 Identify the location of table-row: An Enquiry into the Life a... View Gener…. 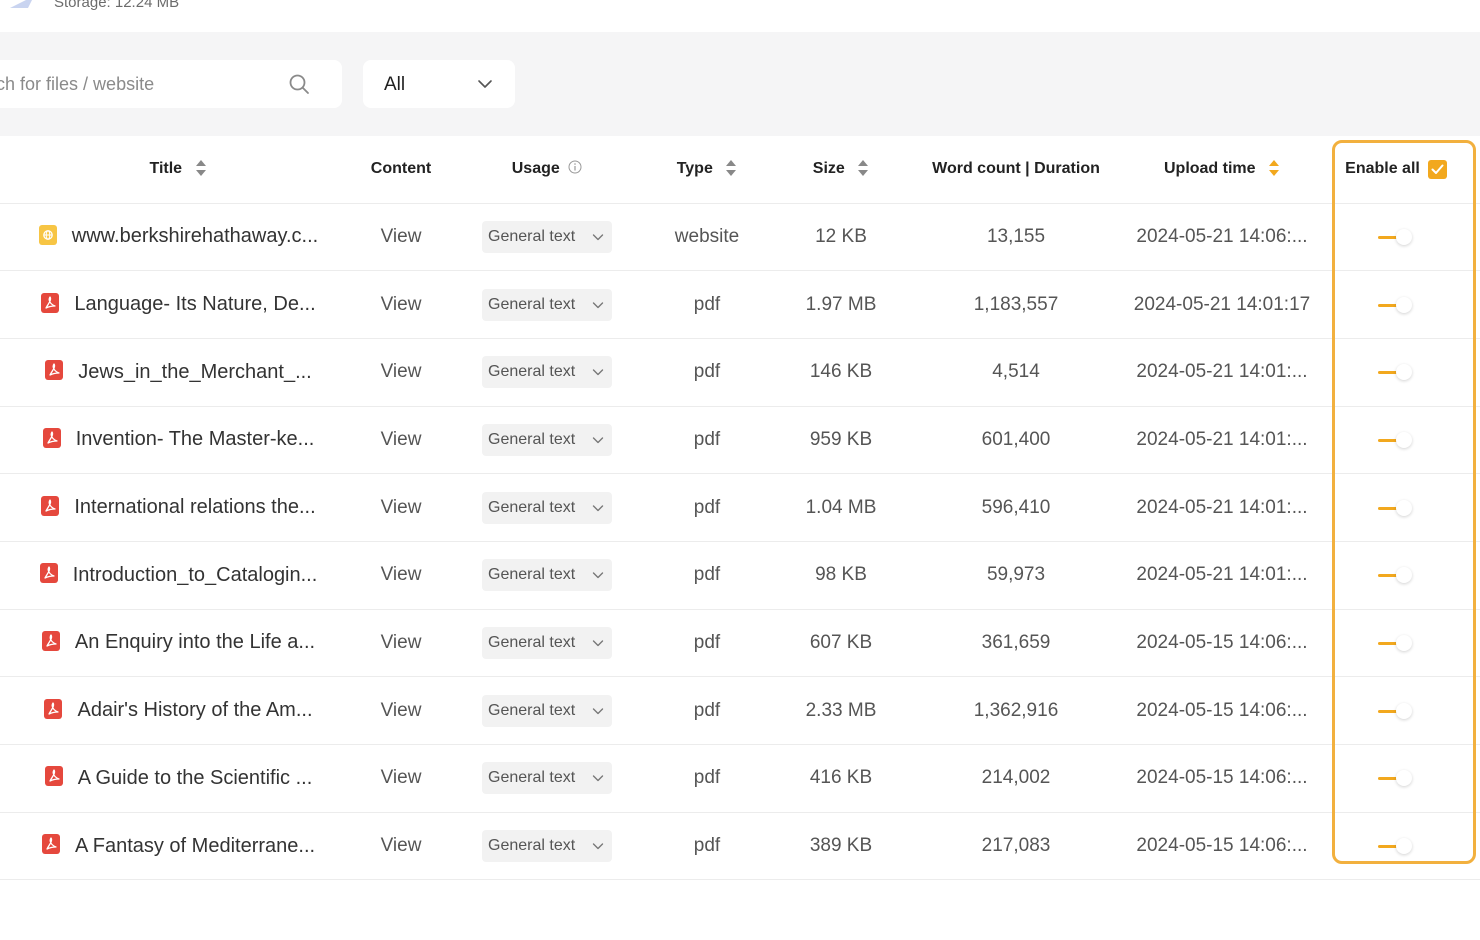
(740, 643).